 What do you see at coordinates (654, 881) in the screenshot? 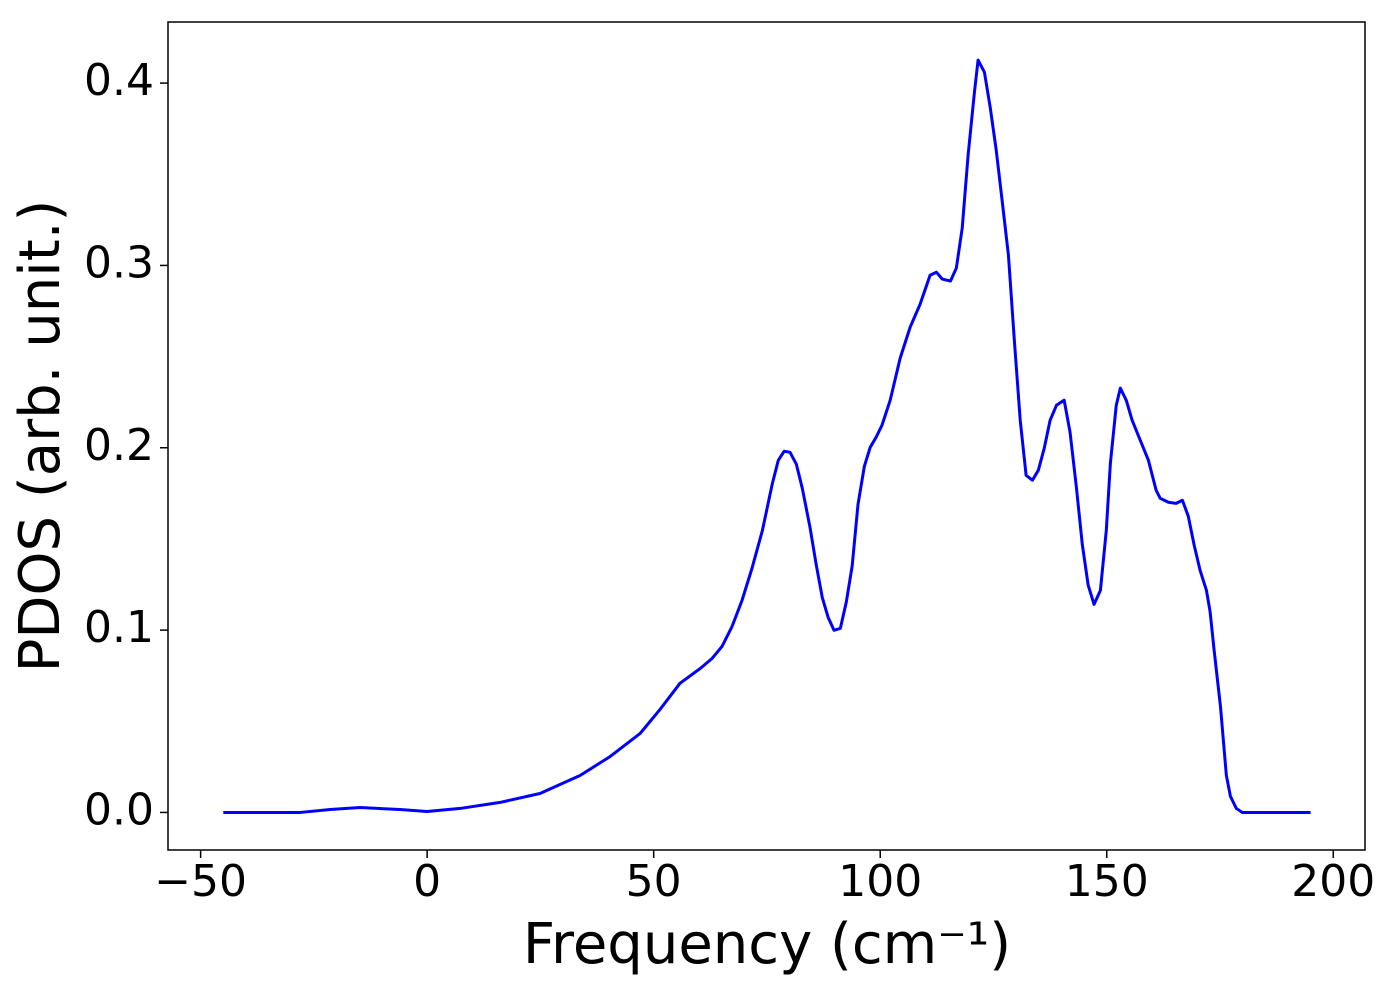
I see `x-tick-label: 50` at bounding box center [654, 881].